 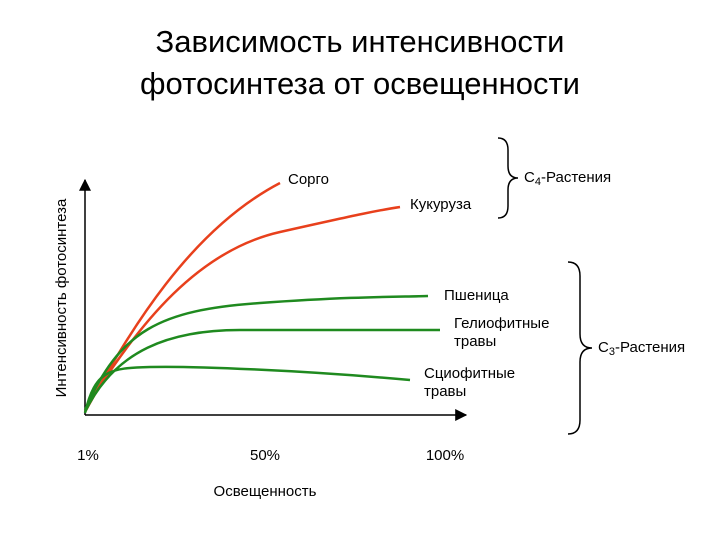 What do you see at coordinates (265, 455) in the screenshot?
I see `x-tick-label: 50%` at bounding box center [265, 455].